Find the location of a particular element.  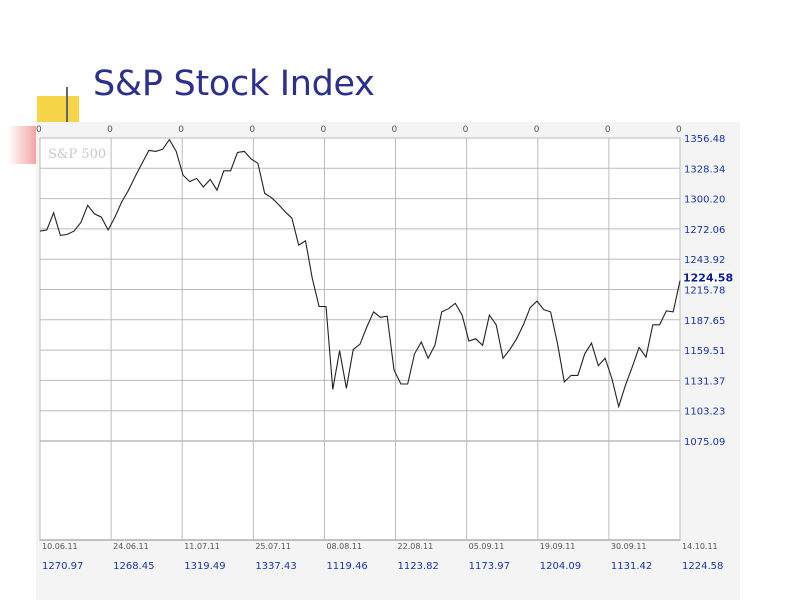

y-tick-label: 1131.37 is located at coordinates (704, 381).